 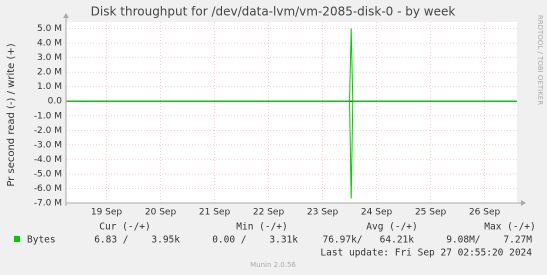 What do you see at coordinates (55, 102) in the screenshot?
I see `y-tick-label: 0.0` at bounding box center [55, 102].